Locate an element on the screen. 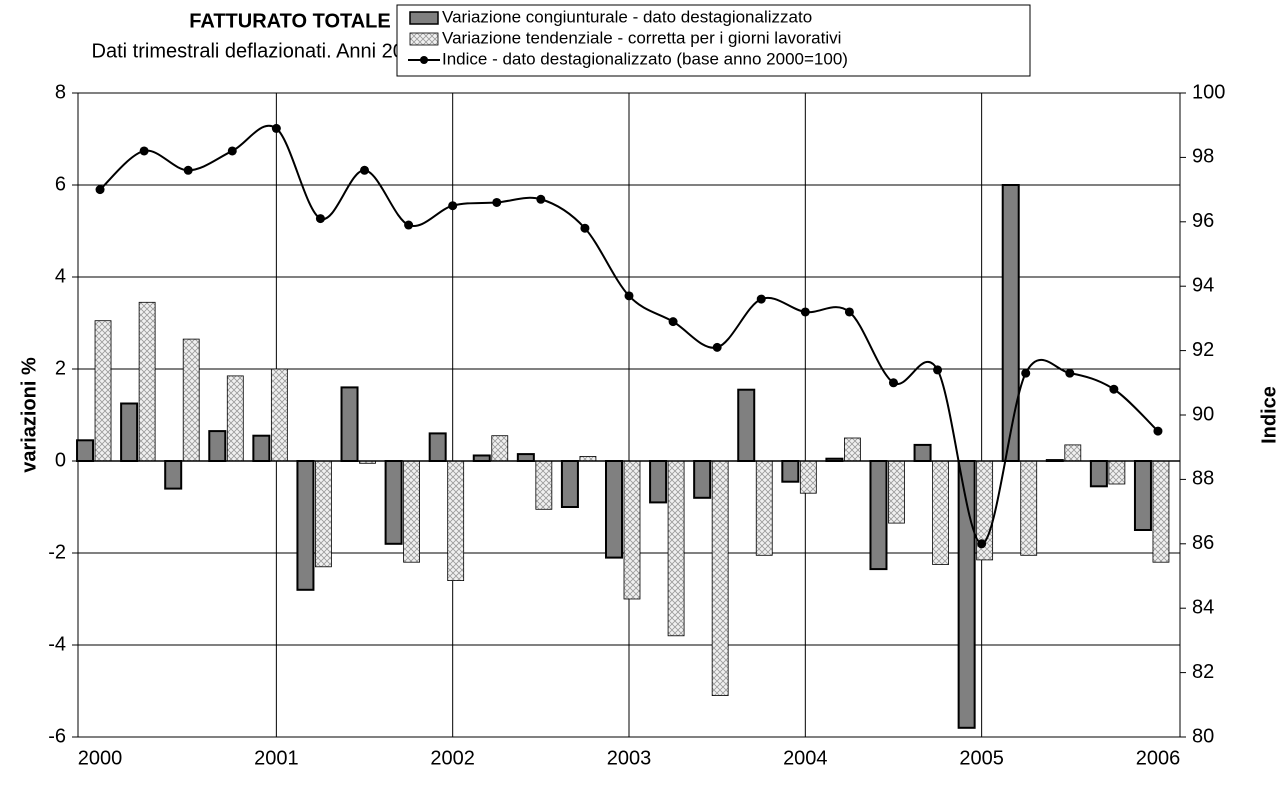 The height and width of the screenshot is (788, 1286). y2-tick-label: 82 is located at coordinates (1203, 672).